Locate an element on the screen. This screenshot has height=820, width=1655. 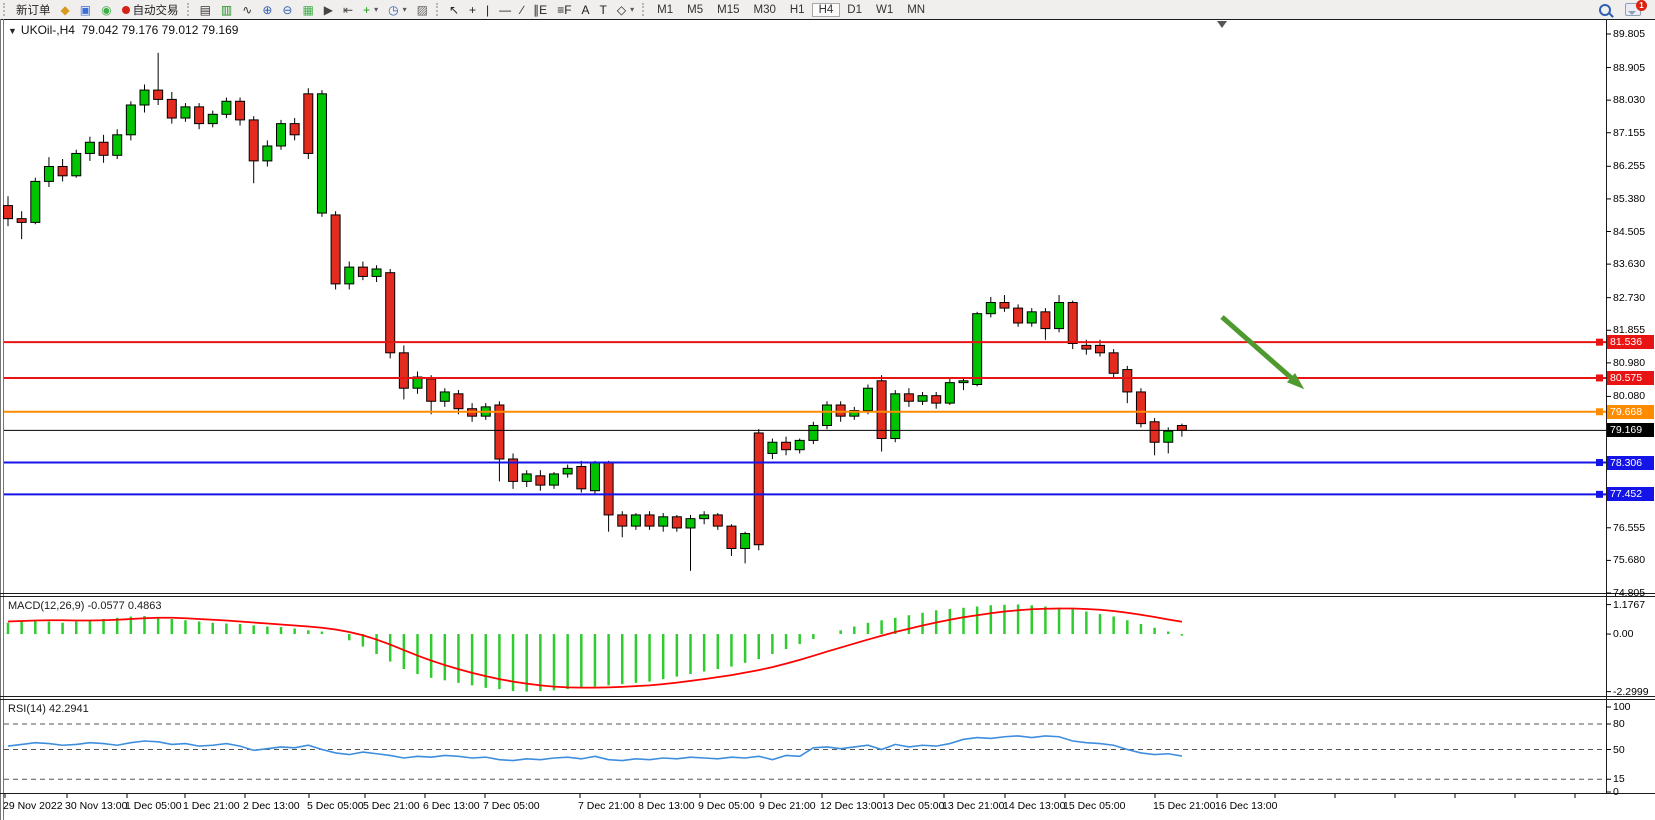
arrows-icon-dropdown: ▾ is located at coordinates (632, 9).